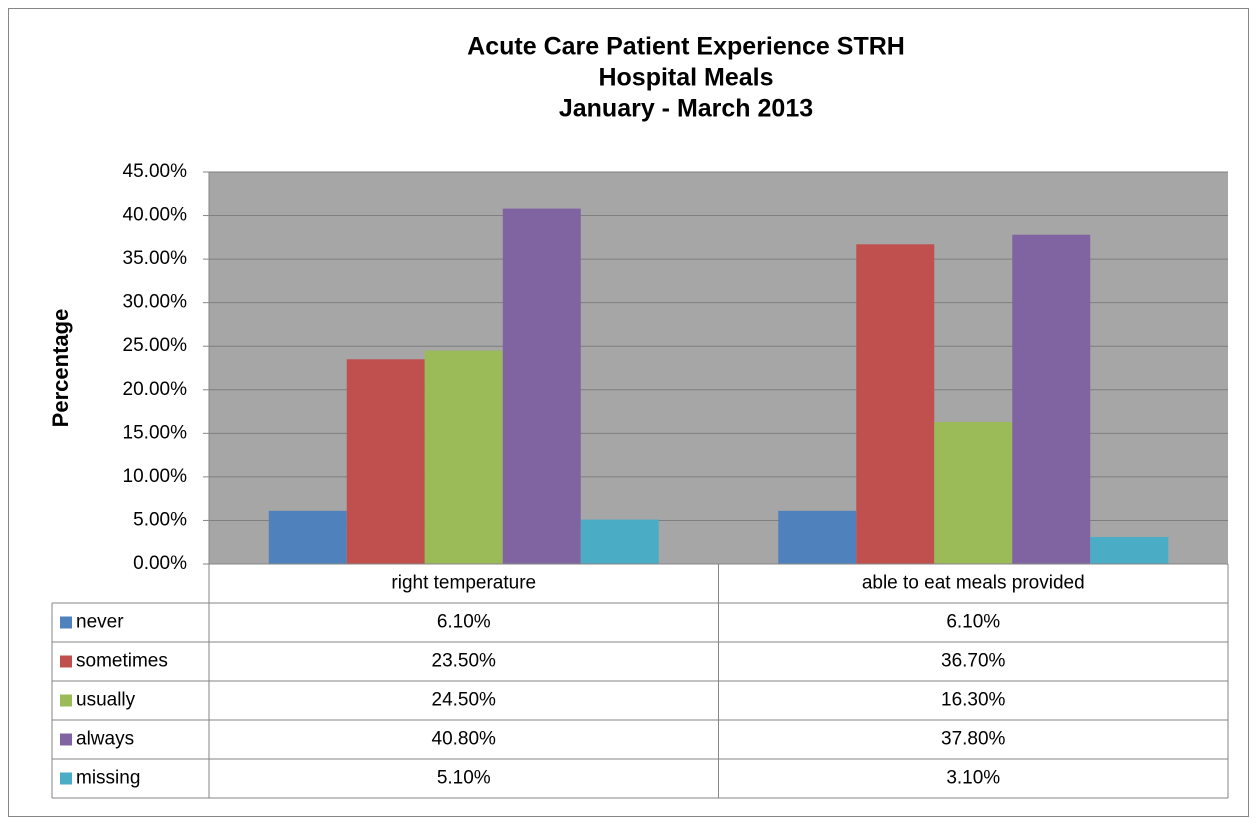 Image resolution: width=1256 pixels, height=818 pixels. What do you see at coordinates (108, 778) in the screenshot?
I see `legend-label: missing` at bounding box center [108, 778].